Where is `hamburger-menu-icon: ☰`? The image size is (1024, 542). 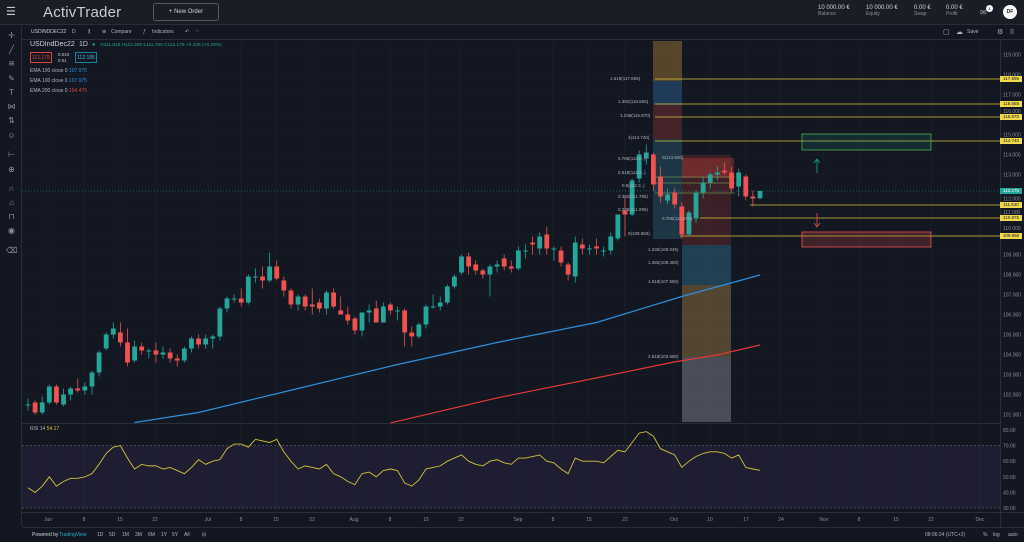 hamburger-menu-icon: ☰ is located at coordinates (11, 12).